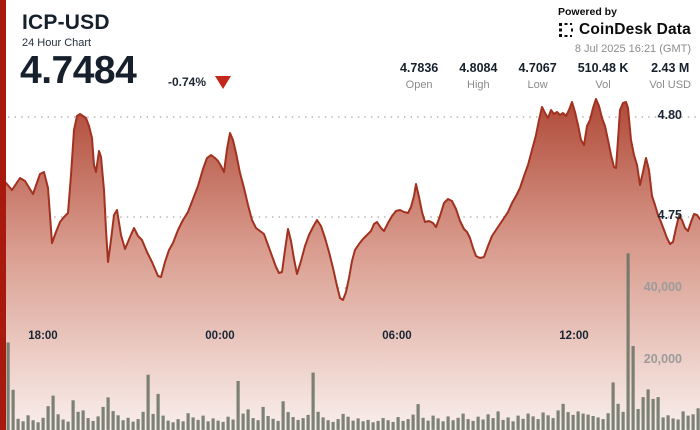  Describe the element at coordinates (478, 76) in the screenshot. I see `stat-high: 4.8084 High` at that location.